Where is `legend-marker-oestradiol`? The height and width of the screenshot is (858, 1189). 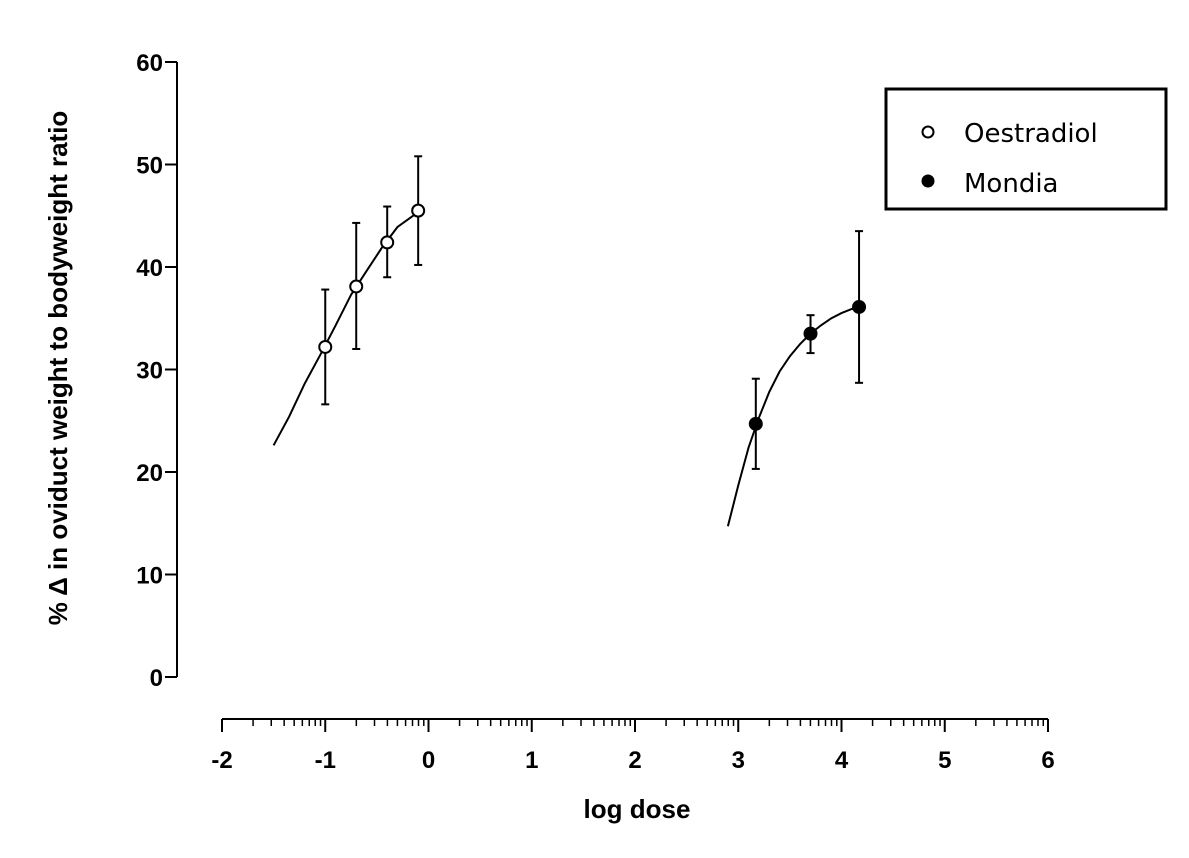
legend-marker-oestradiol is located at coordinates (928, 132).